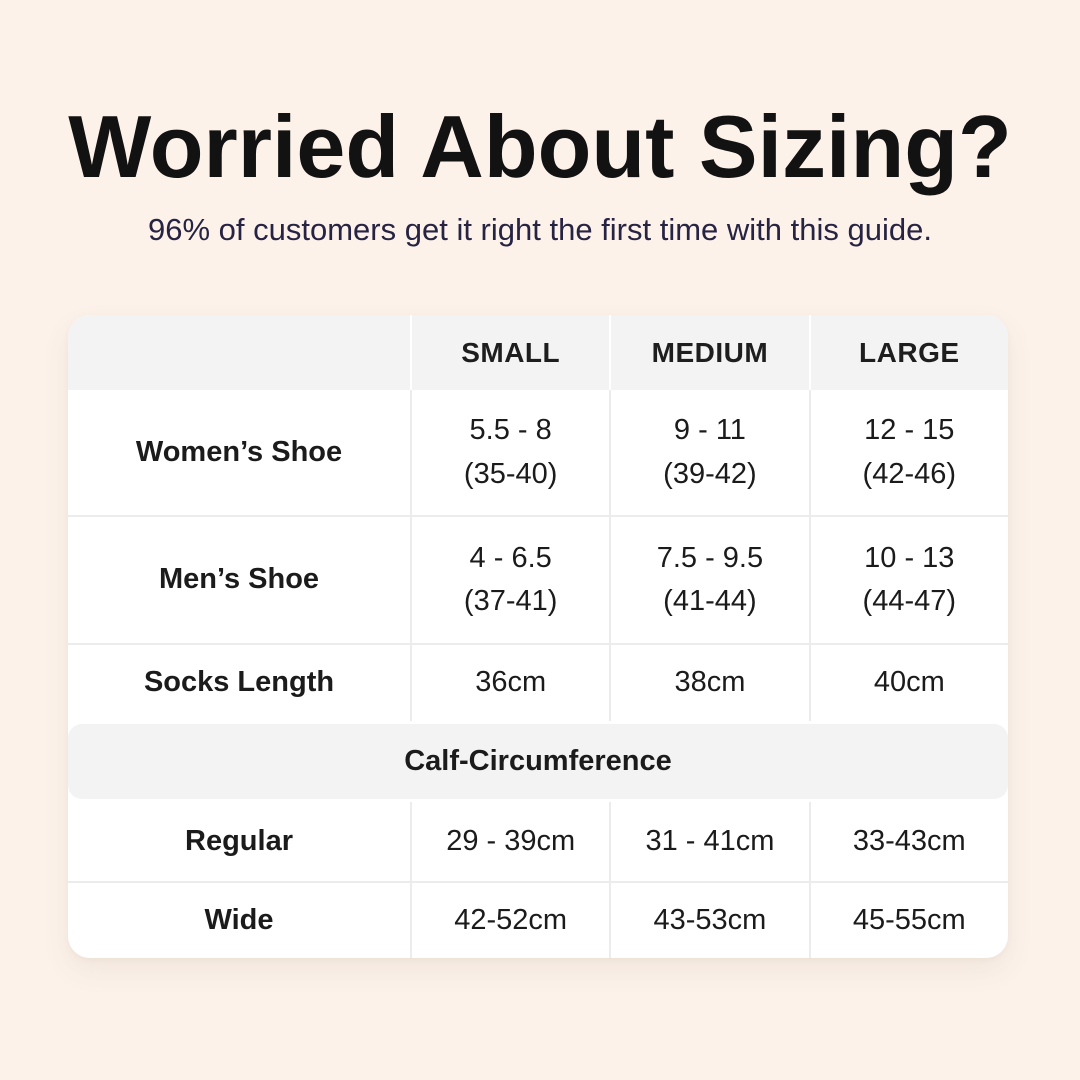 The width and height of the screenshot is (1080, 1080). I want to click on page-title: Worried About Sizing?, so click(540, 146).